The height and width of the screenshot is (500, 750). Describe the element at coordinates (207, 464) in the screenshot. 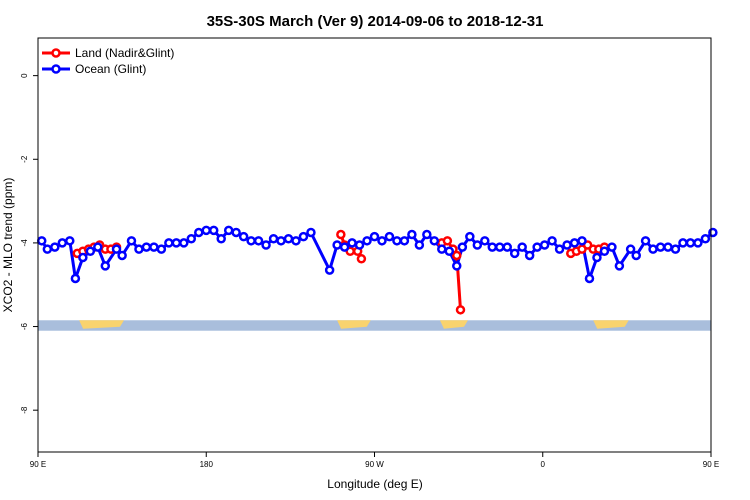

I see `x-tick-label: 180` at that location.